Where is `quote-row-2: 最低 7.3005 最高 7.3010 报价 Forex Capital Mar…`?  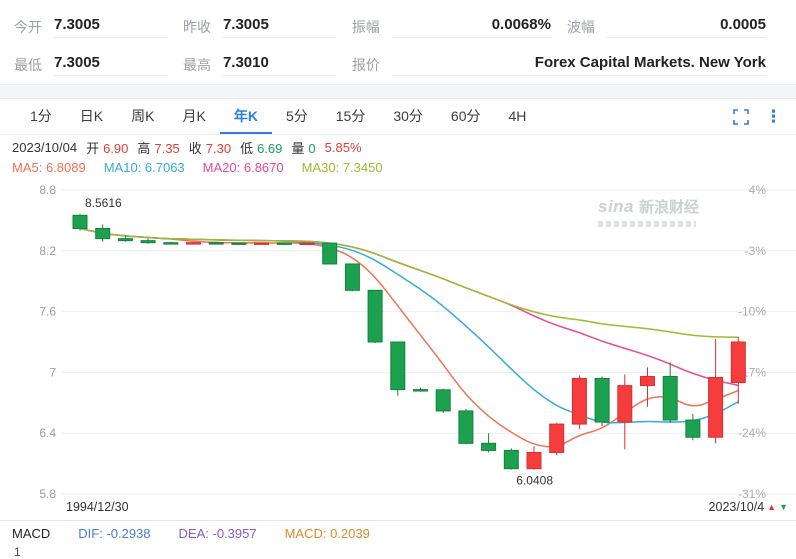 quote-row-2: 最低 7.3005 最高 7.3010 报价 Forex Capital Mar… is located at coordinates (398, 65).